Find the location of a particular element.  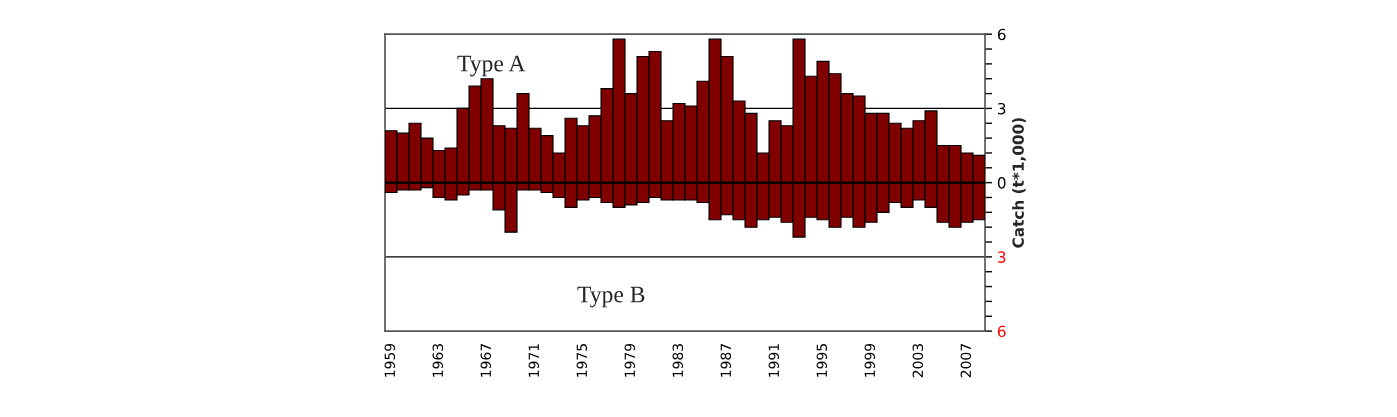

x-tick-label: 1991 is located at coordinates (774, 360).